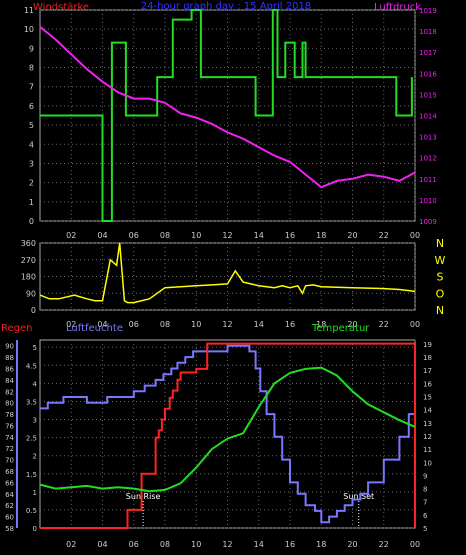  I want to click on compass-label: S, so click(440, 277).